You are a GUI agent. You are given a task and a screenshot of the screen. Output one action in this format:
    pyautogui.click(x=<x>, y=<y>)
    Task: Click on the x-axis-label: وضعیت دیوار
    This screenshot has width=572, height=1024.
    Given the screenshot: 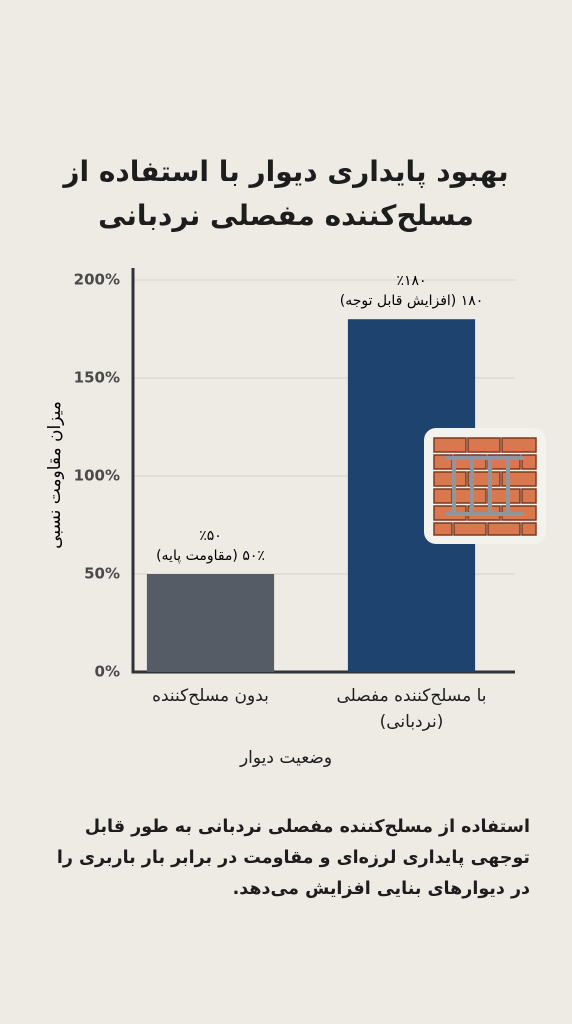 What is the action you would take?
    pyautogui.click(x=286, y=758)
    